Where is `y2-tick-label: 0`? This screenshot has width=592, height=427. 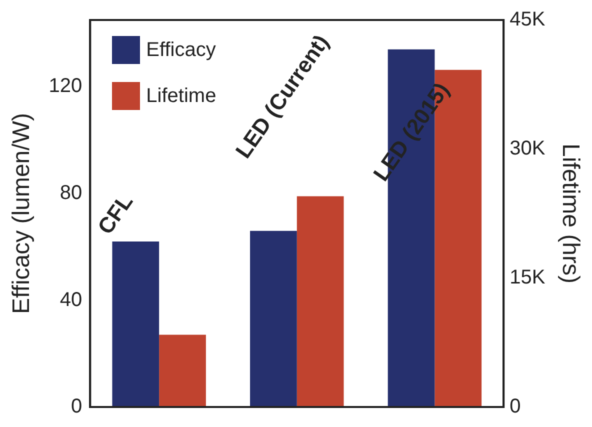
y2-tick-label: 0 is located at coordinates (515, 407).